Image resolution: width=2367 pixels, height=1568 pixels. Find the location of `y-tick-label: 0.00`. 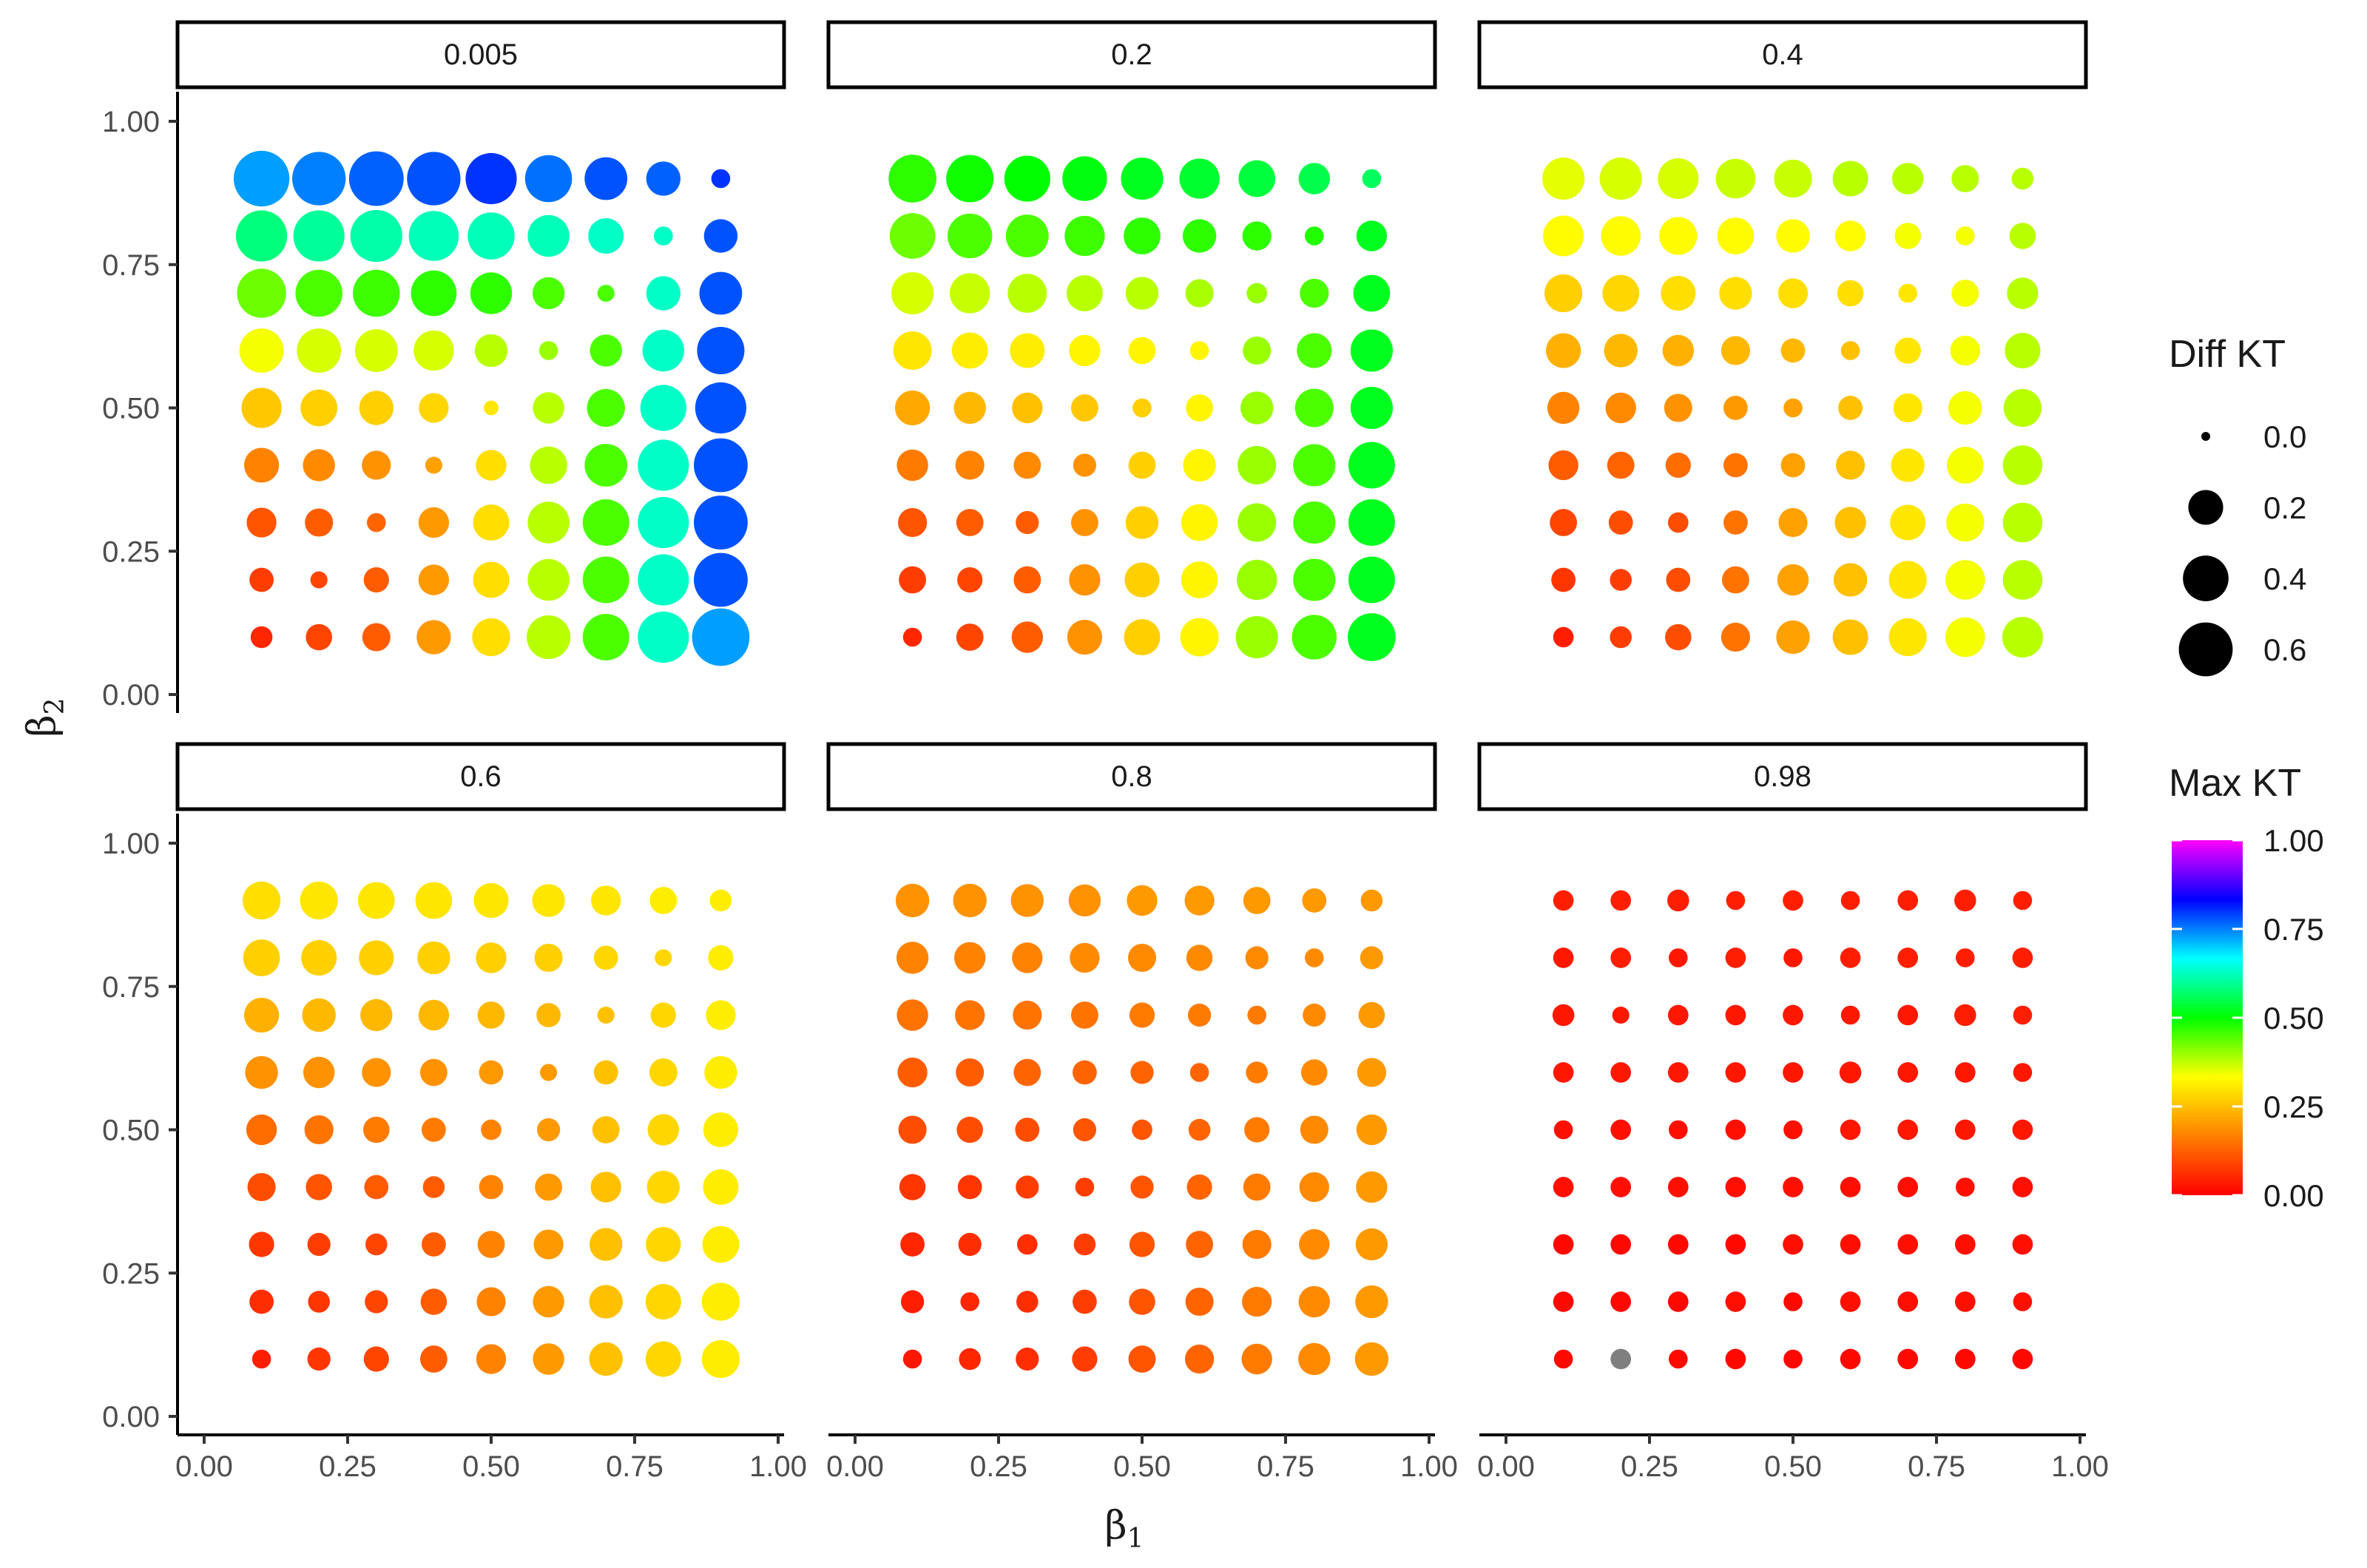

y-tick-label: 0.00 is located at coordinates (131, 695).